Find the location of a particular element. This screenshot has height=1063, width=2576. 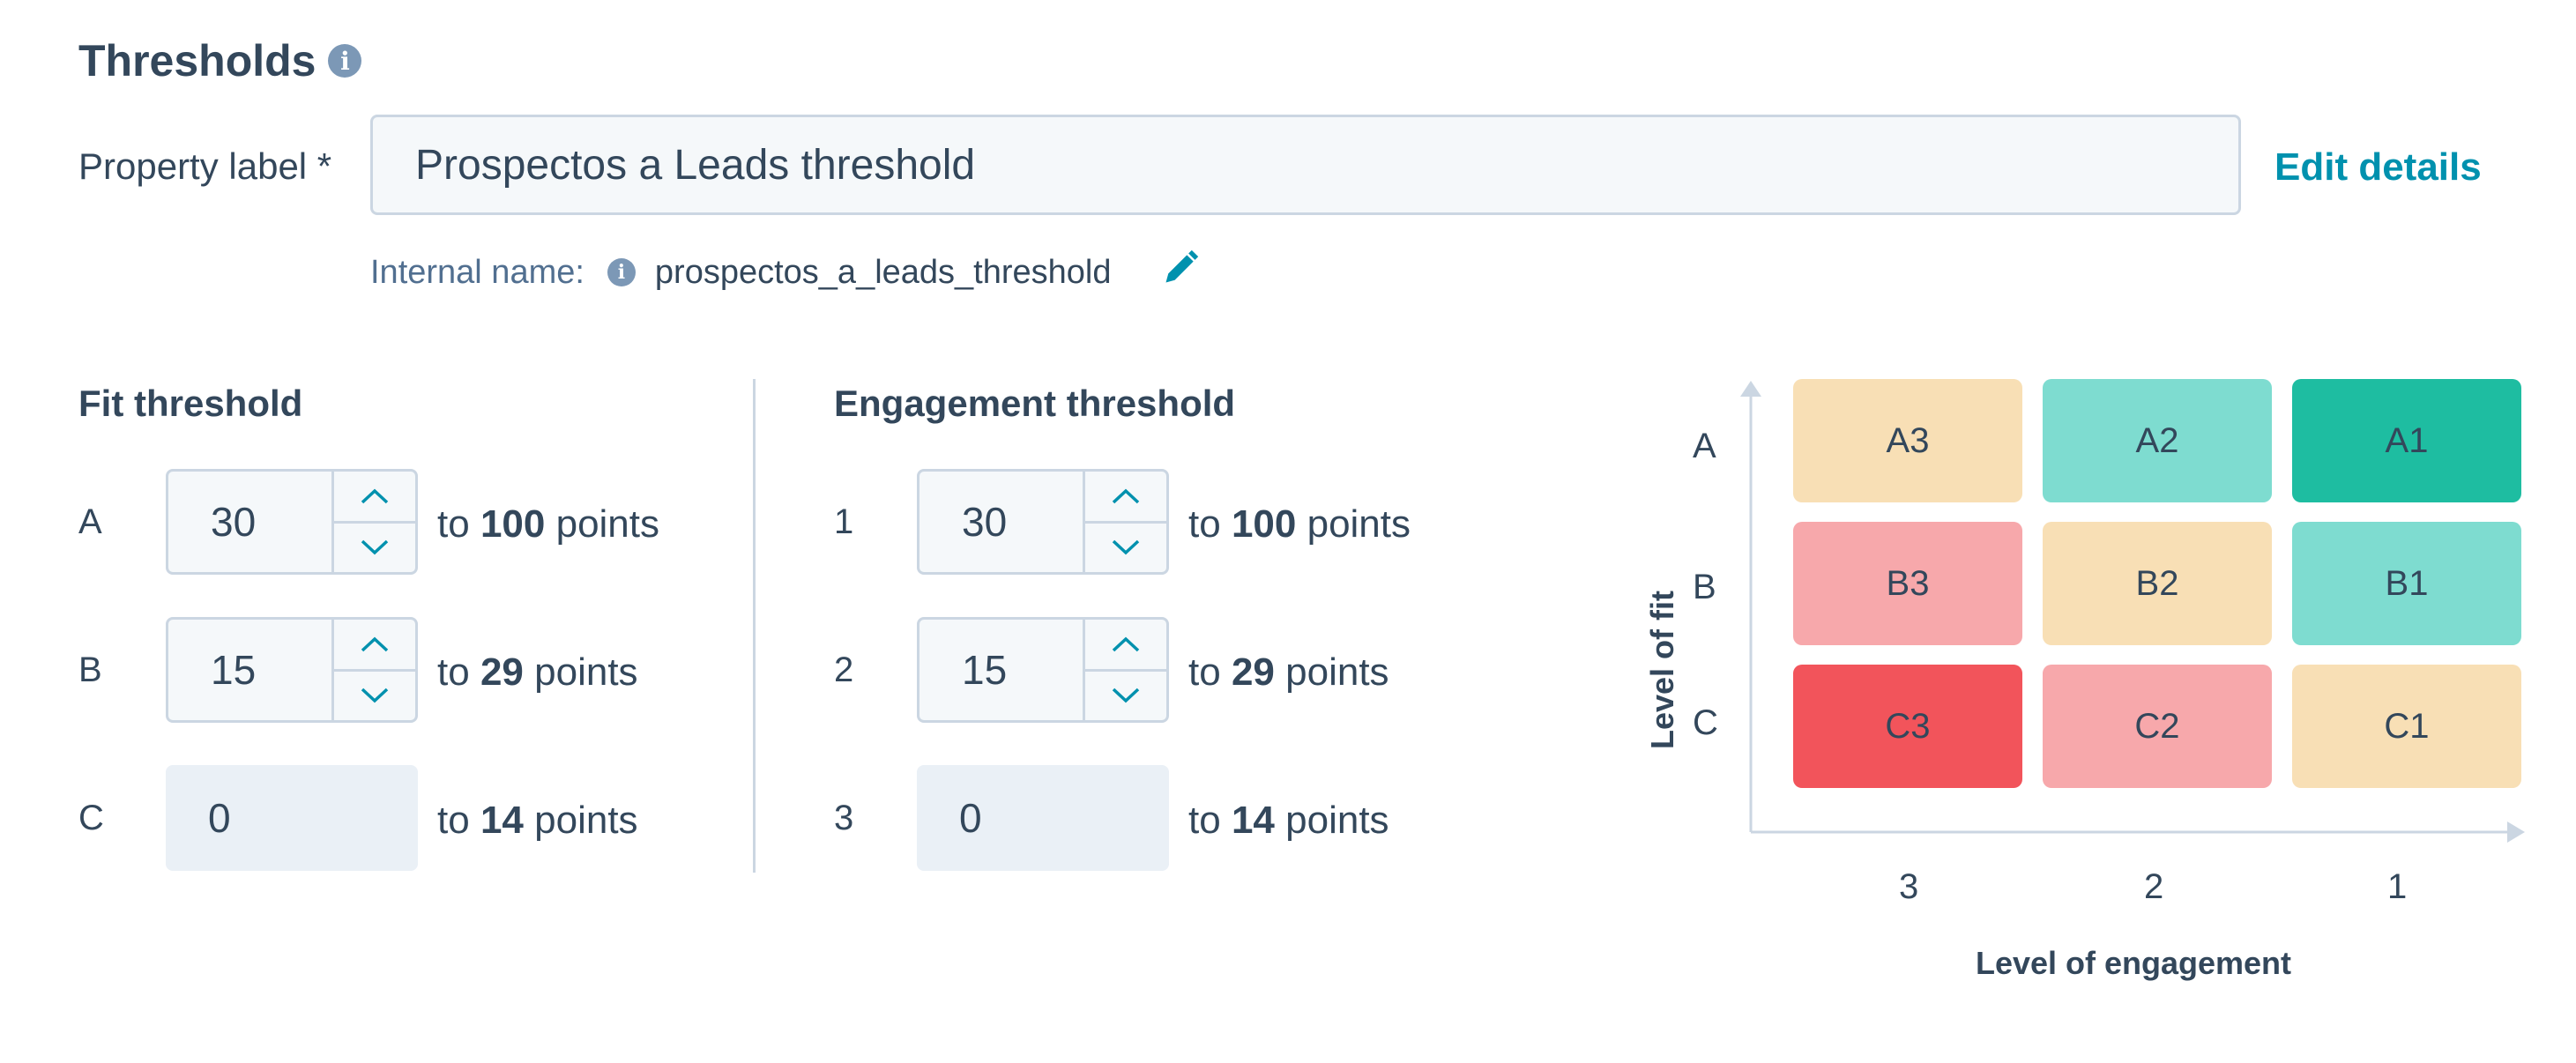

engagement-2-value: 15 is located at coordinates (985, 670).